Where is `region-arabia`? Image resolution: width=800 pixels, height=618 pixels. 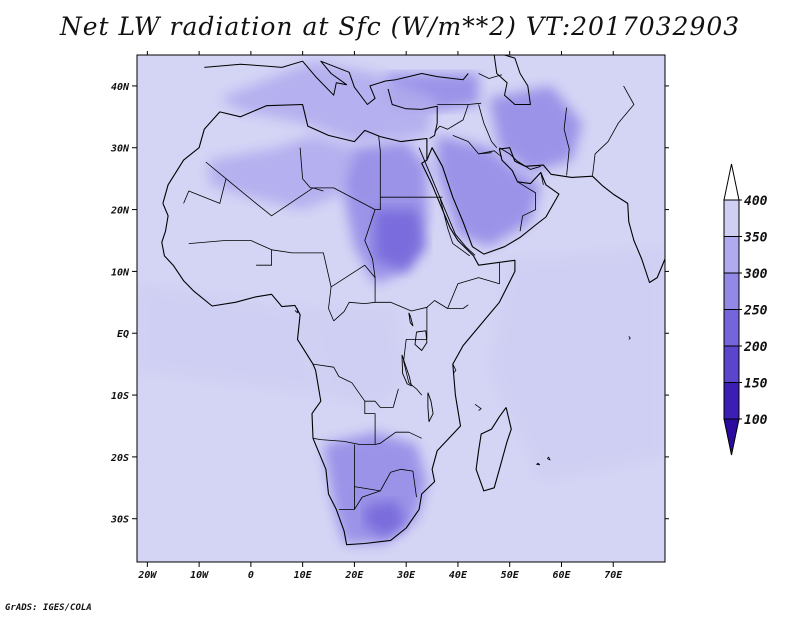
region-arabia is located at coordinates (489, 191).